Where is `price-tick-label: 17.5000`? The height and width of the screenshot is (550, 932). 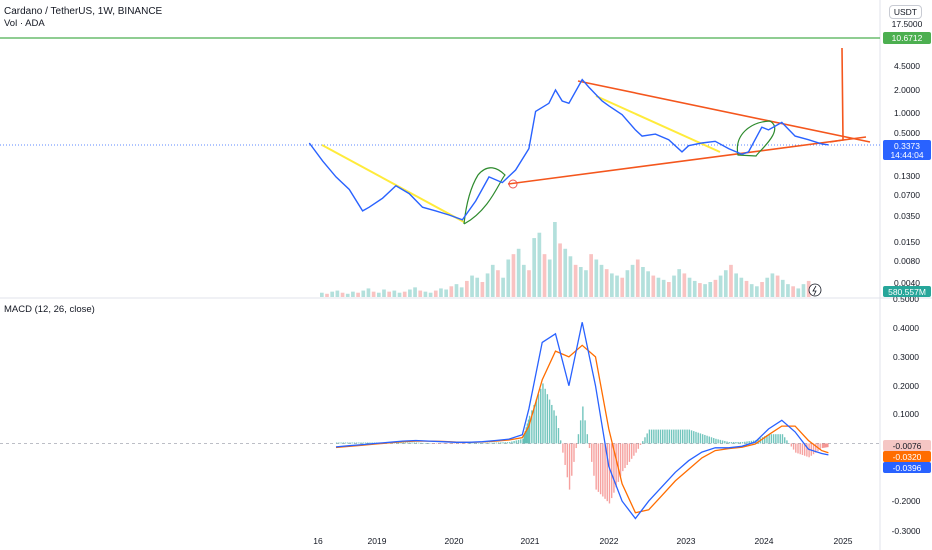
price-tick-label: 17.5000 is located at coordinates (907, 24).